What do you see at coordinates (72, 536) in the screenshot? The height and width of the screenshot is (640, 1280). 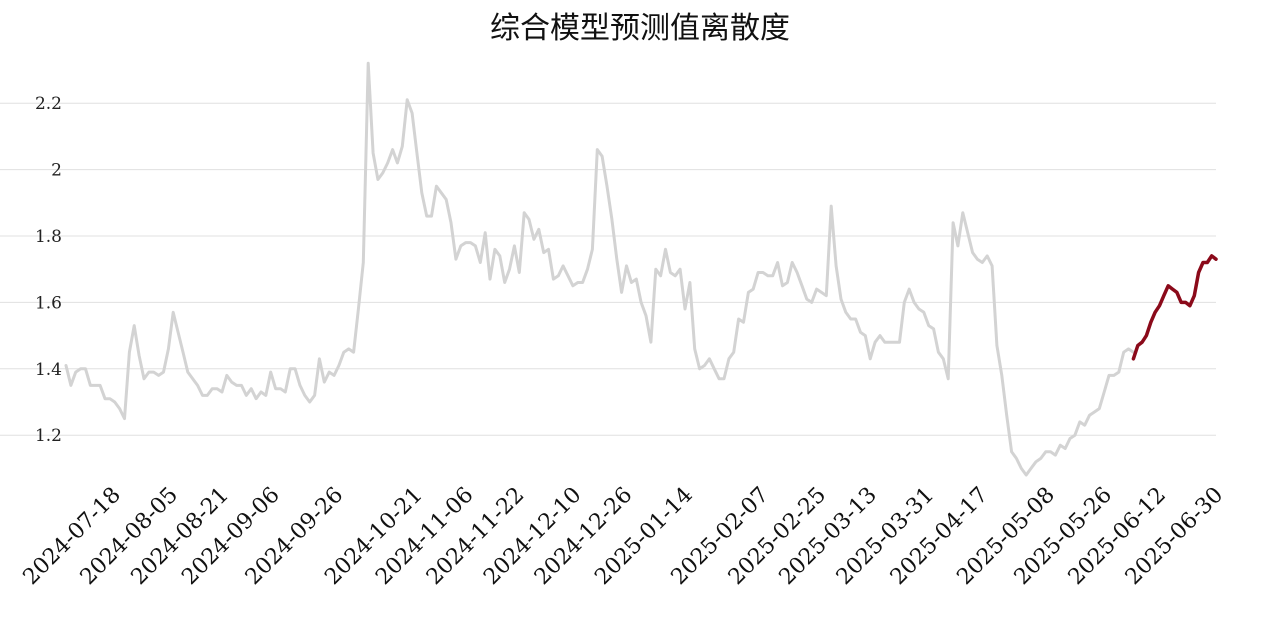 I see `x-tick-label: 2024-07-18` at bounding box center [72, 536].